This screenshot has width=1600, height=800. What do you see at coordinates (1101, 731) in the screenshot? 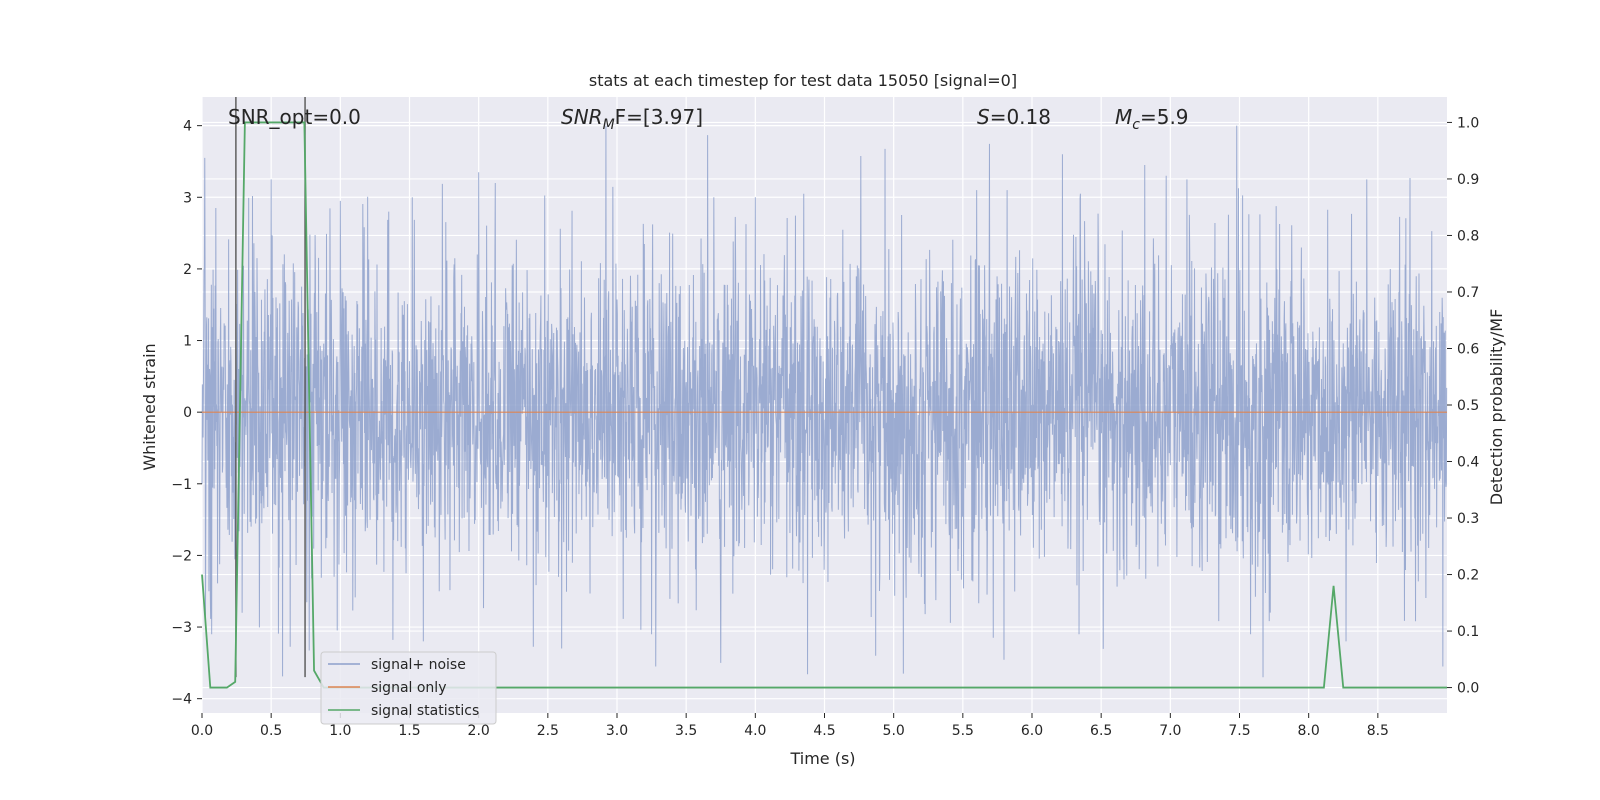
I see `x-tick-label: 6.5` at bounding box center [1101, 731].